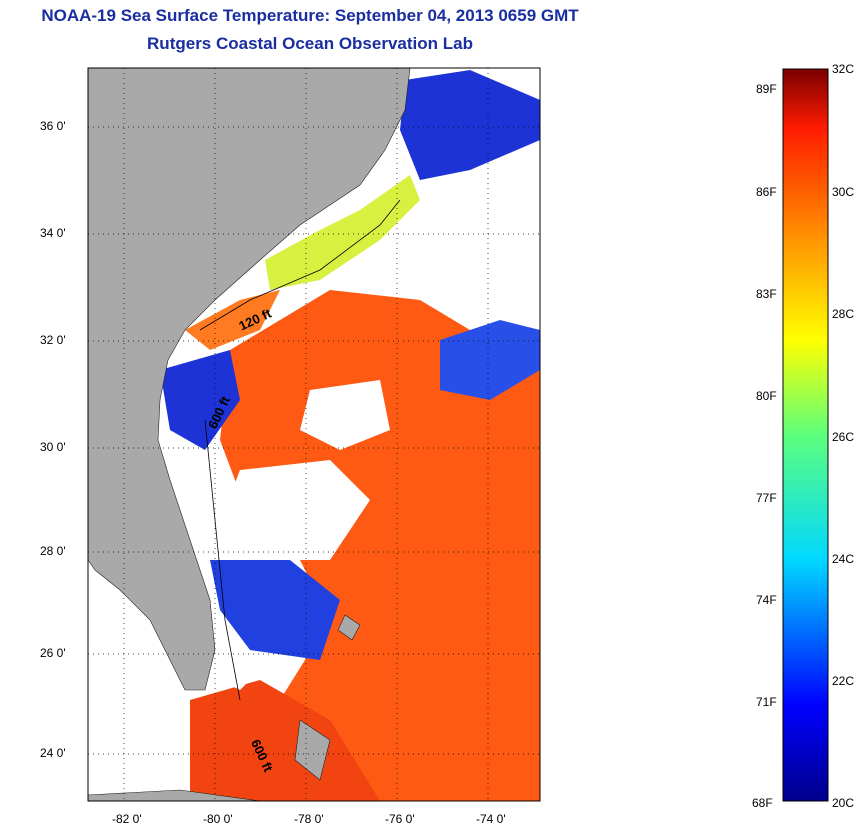 The height and width of the screenshot is (832, 865). Describe the element at coordinates (805, 435) in the screenshot. I see `colorbar` at that location.